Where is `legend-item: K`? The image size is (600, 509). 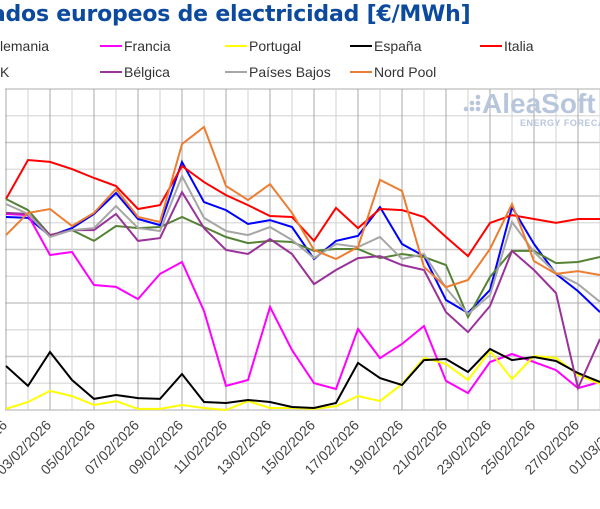 legend-item: K is located at coordinates (4, 72).